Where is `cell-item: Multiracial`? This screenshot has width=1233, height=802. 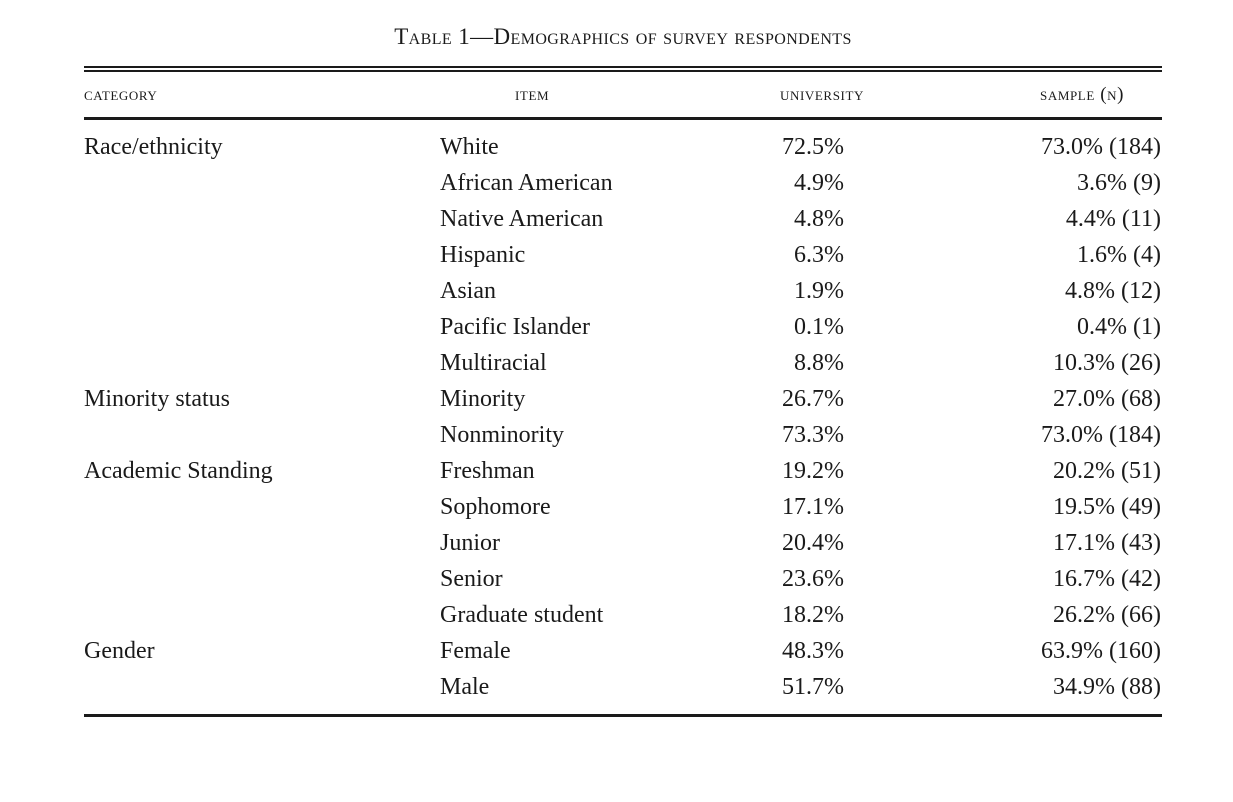
cell-item: Multiracial is located at coordinates (493, 363).